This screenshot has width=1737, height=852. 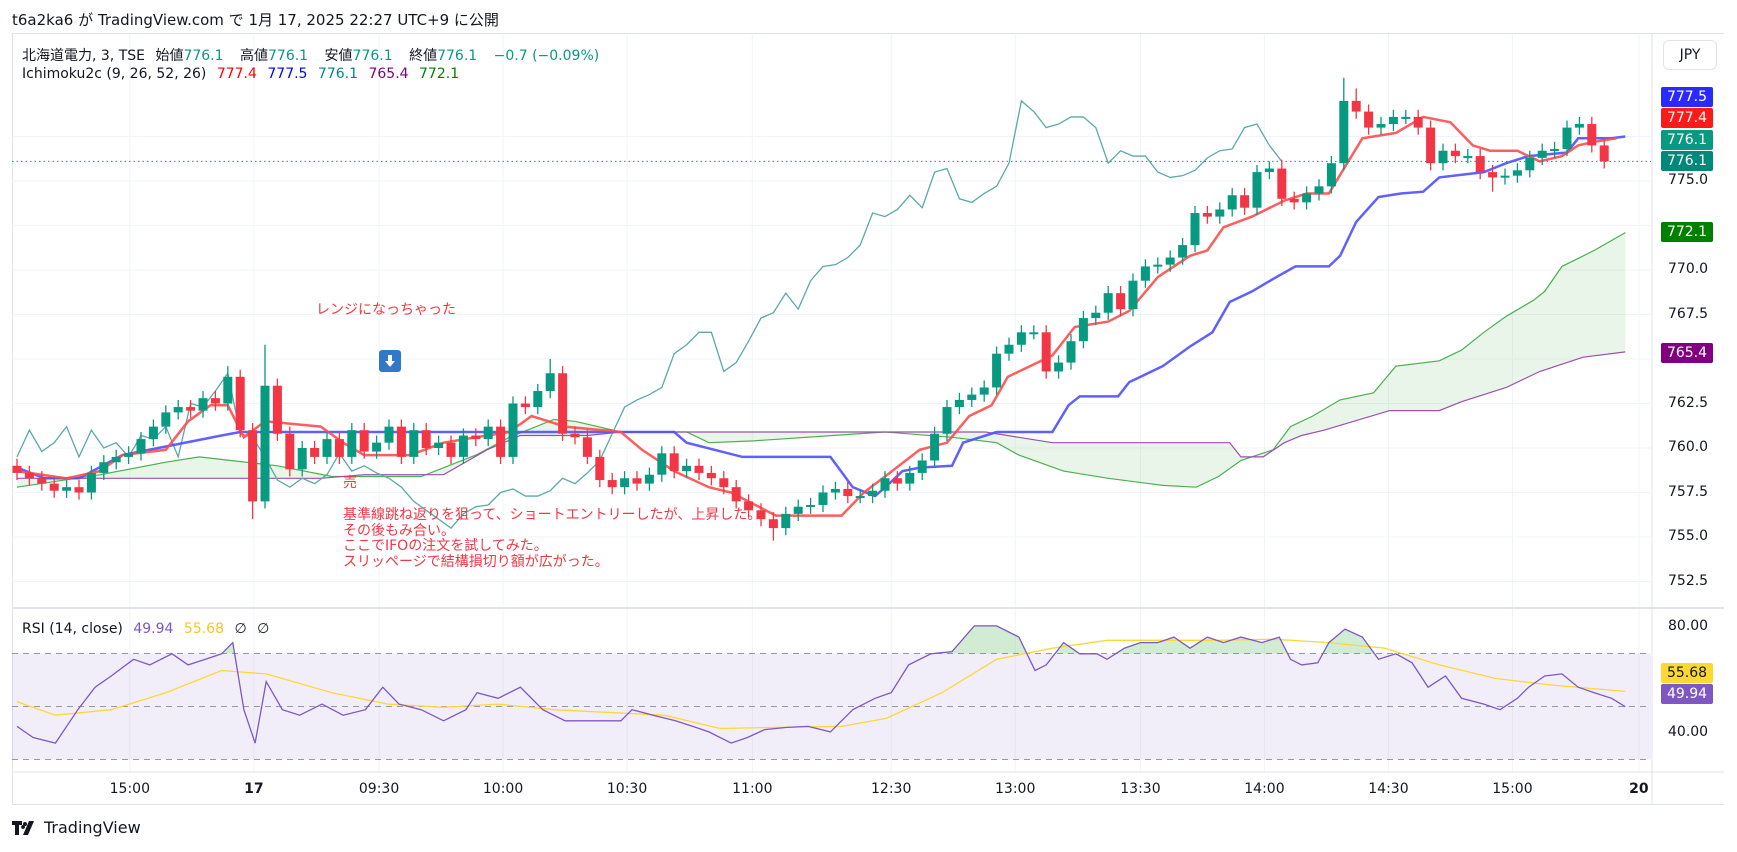 I want to click on rsi-ma-value: 55.68, so click(x=203, y=629).